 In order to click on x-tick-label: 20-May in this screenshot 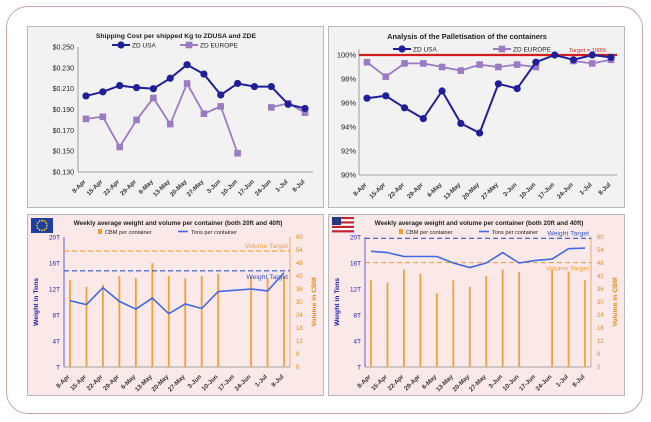, I will do `click(179, 188)`.